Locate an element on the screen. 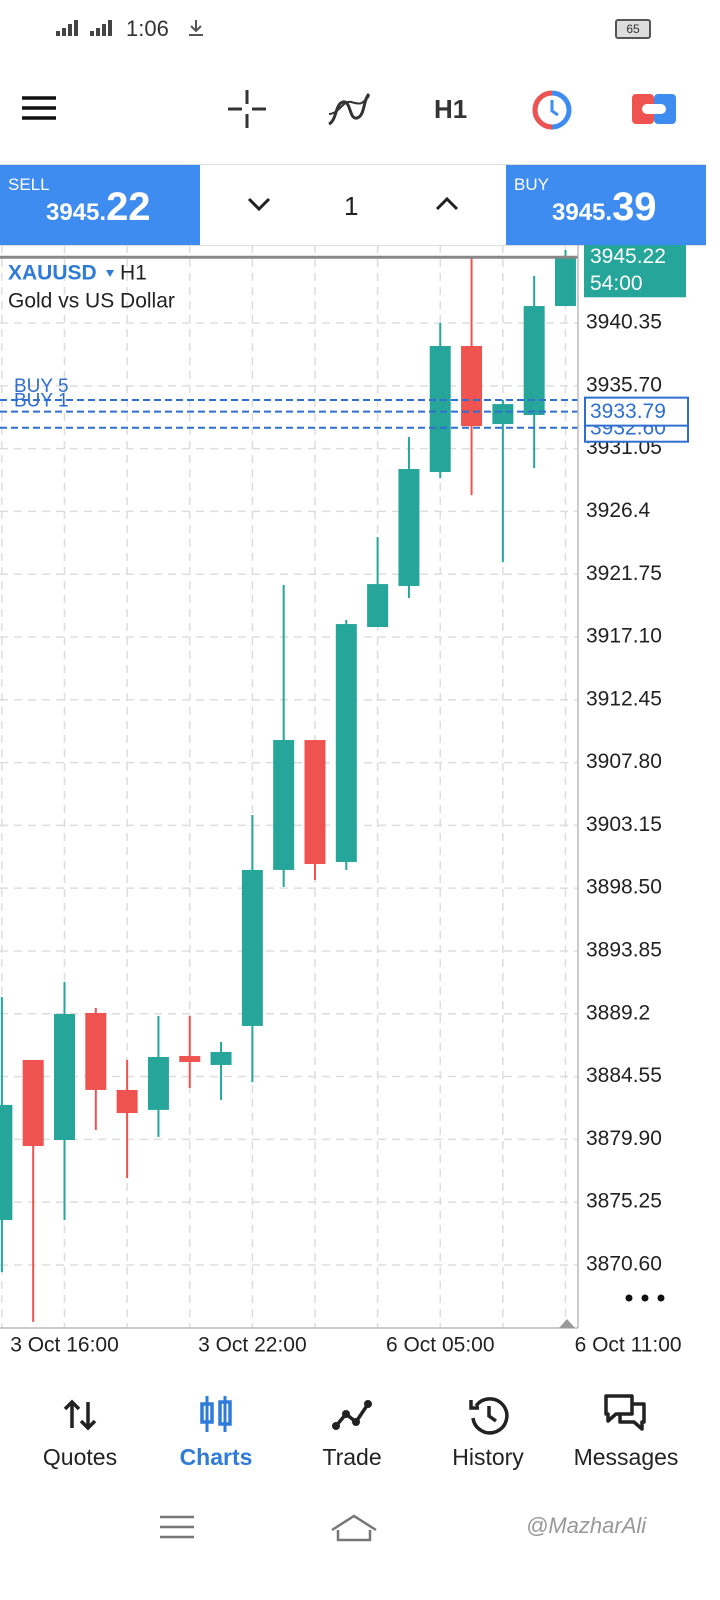  clock: 1:06 is located at coordinates (147, 28).